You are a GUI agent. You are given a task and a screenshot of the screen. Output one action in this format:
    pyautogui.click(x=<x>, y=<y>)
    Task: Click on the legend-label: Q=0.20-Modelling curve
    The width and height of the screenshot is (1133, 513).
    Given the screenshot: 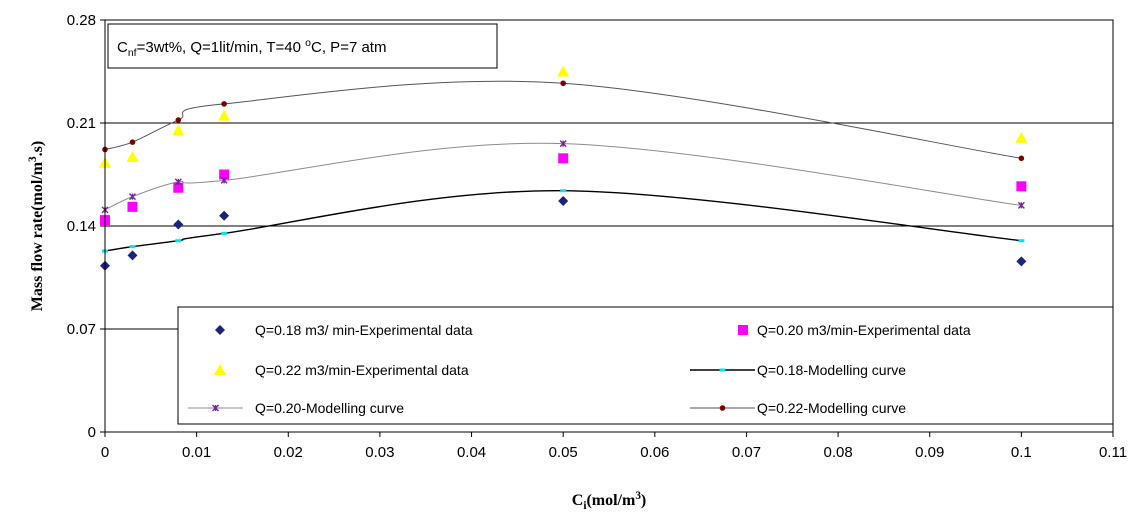 What is the action you would take?
    pyautogui.click(x=329, y=408)
    